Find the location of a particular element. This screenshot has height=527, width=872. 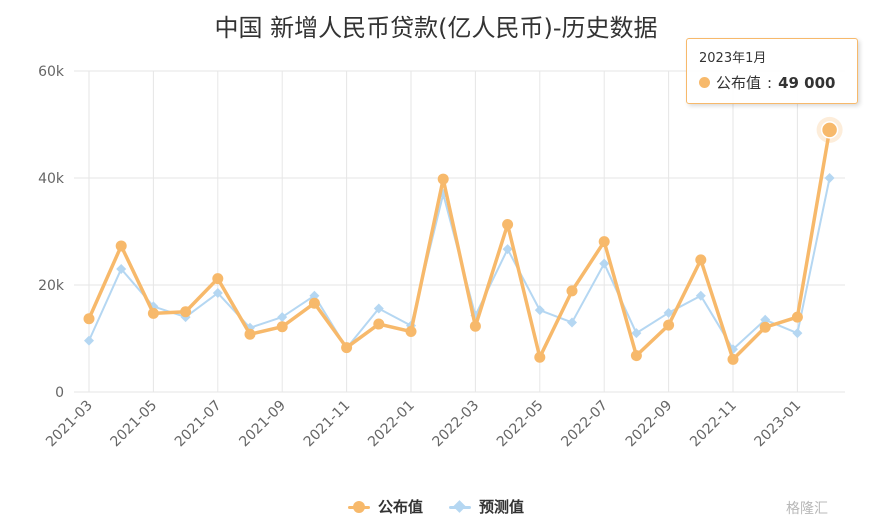

tooltip-date: 2023年1月 is located at coordinates (733, 58).